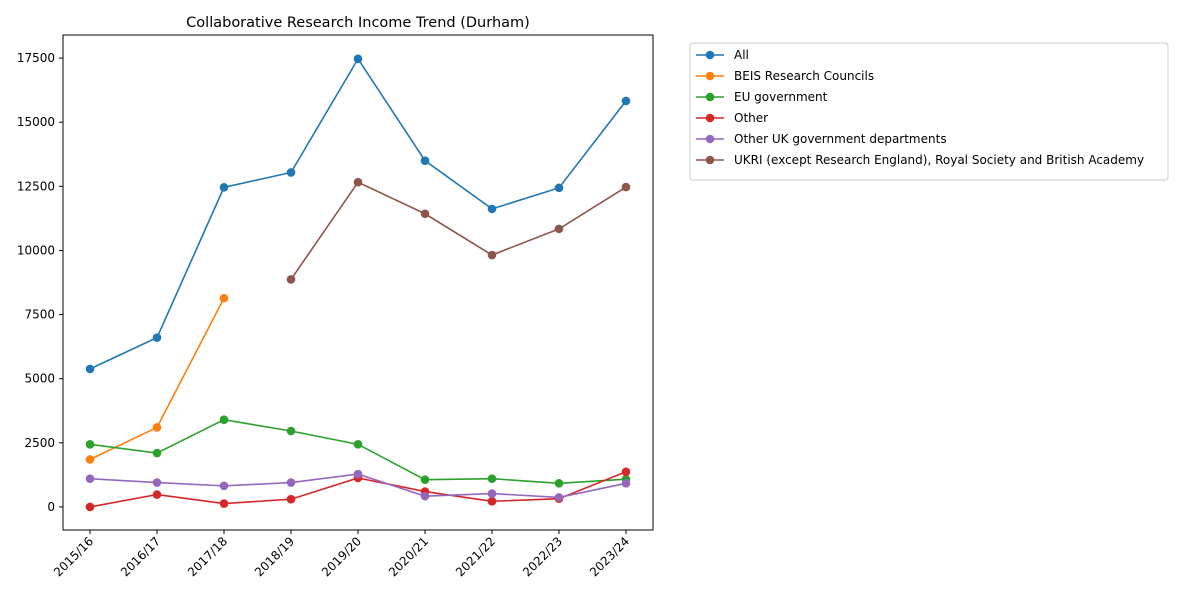  What do you see at coordinates (36, 186) in the screenshot?
I see `y-tick-label: 12500` at bounding box center [36, 186].